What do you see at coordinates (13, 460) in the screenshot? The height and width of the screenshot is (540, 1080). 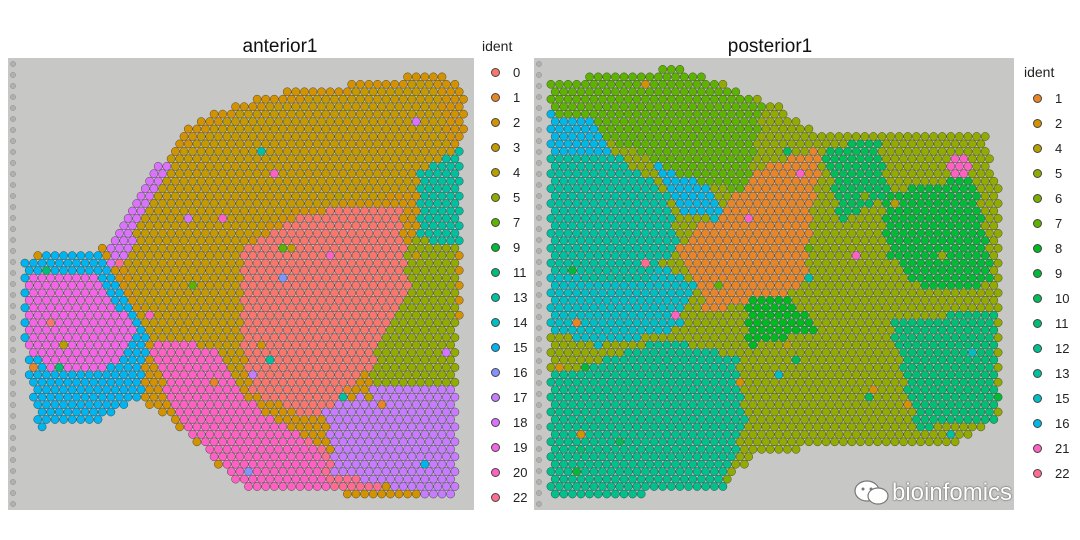 I see `fiducial-dot` at bounding box center [13, 460].